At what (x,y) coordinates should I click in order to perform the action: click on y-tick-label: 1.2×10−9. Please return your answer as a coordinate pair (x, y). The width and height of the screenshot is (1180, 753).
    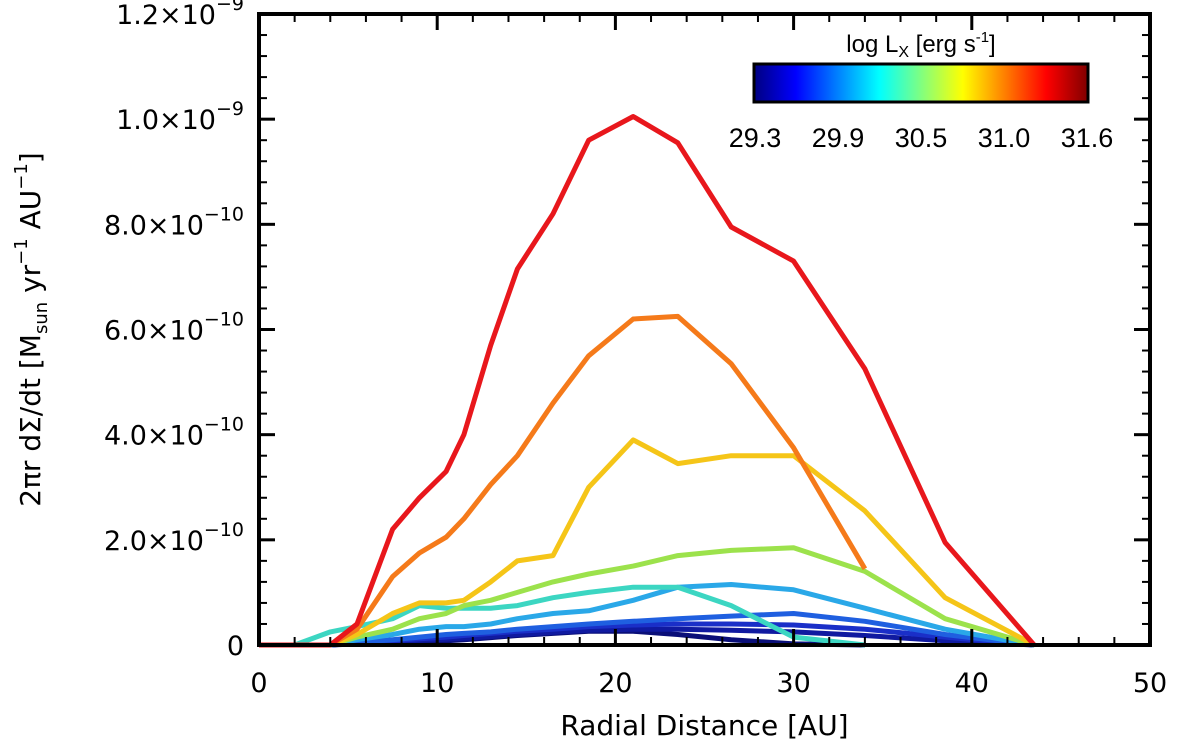
    Looking at the image, I should click on (180, 15).